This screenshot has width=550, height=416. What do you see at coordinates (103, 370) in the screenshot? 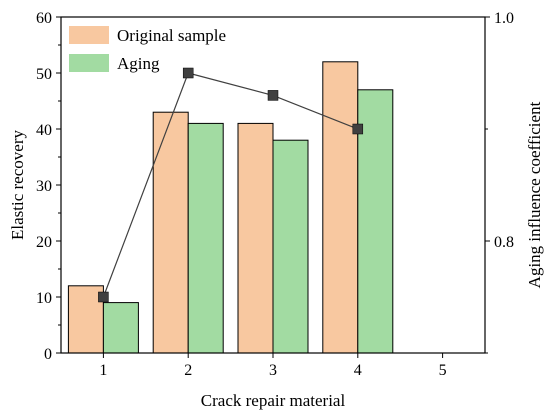
I see `x-tick-label-1: 1` at bounding box center [103, 370].